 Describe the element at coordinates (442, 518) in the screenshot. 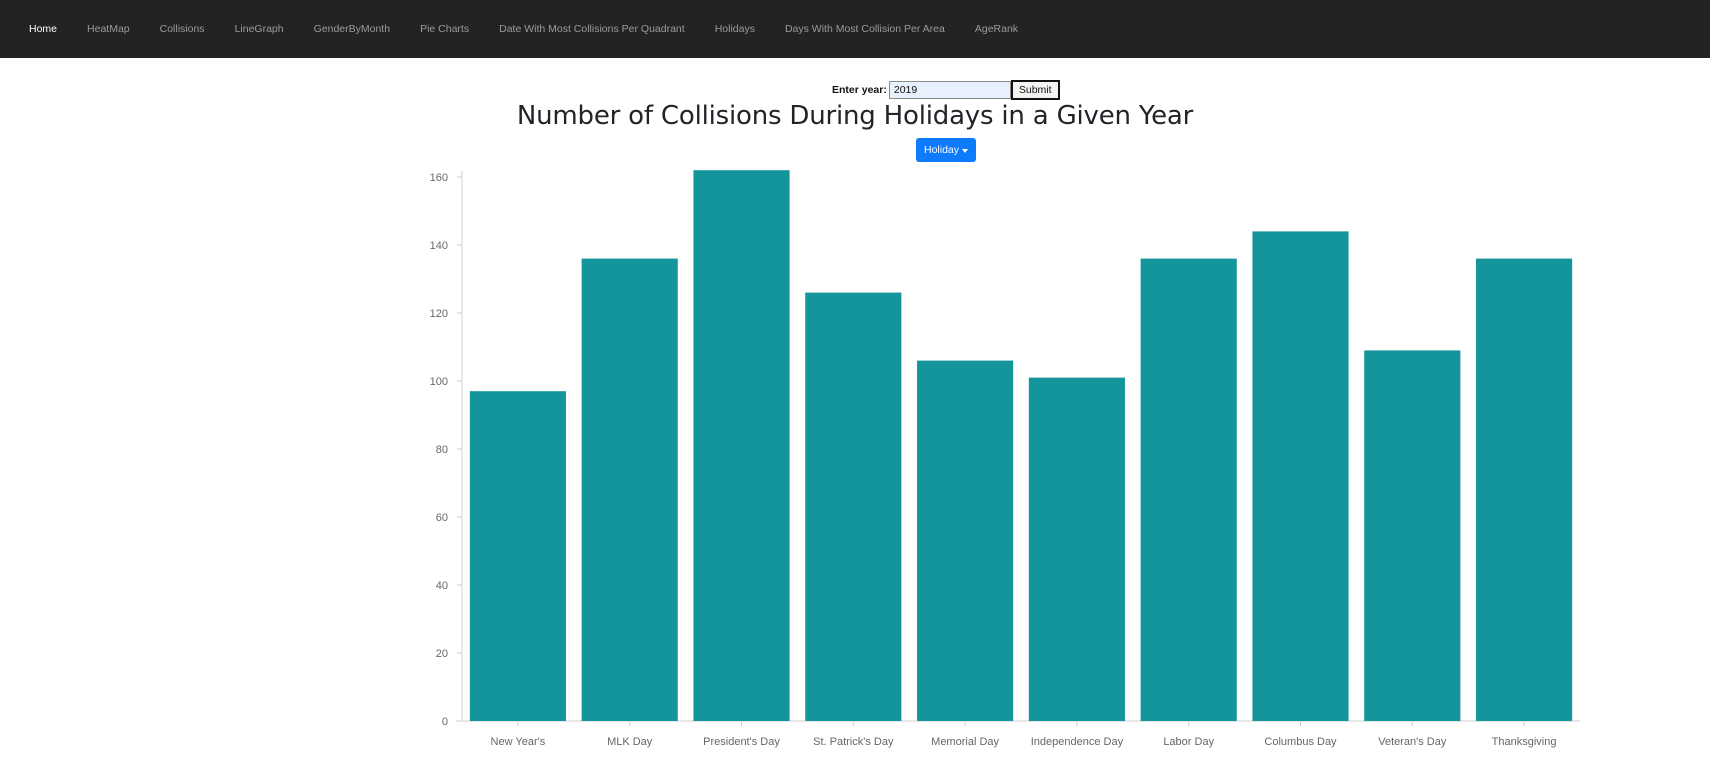

I see `y-tick-label: 60` at that location.